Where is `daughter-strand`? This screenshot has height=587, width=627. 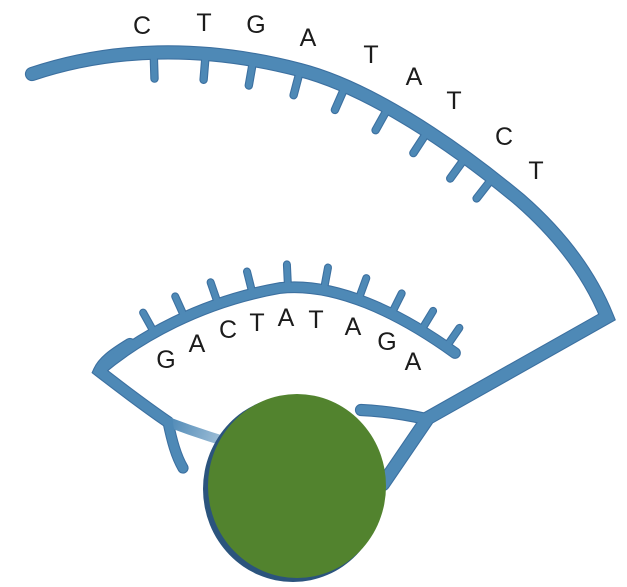 daughter-strand is located at coordinates (277, 328).